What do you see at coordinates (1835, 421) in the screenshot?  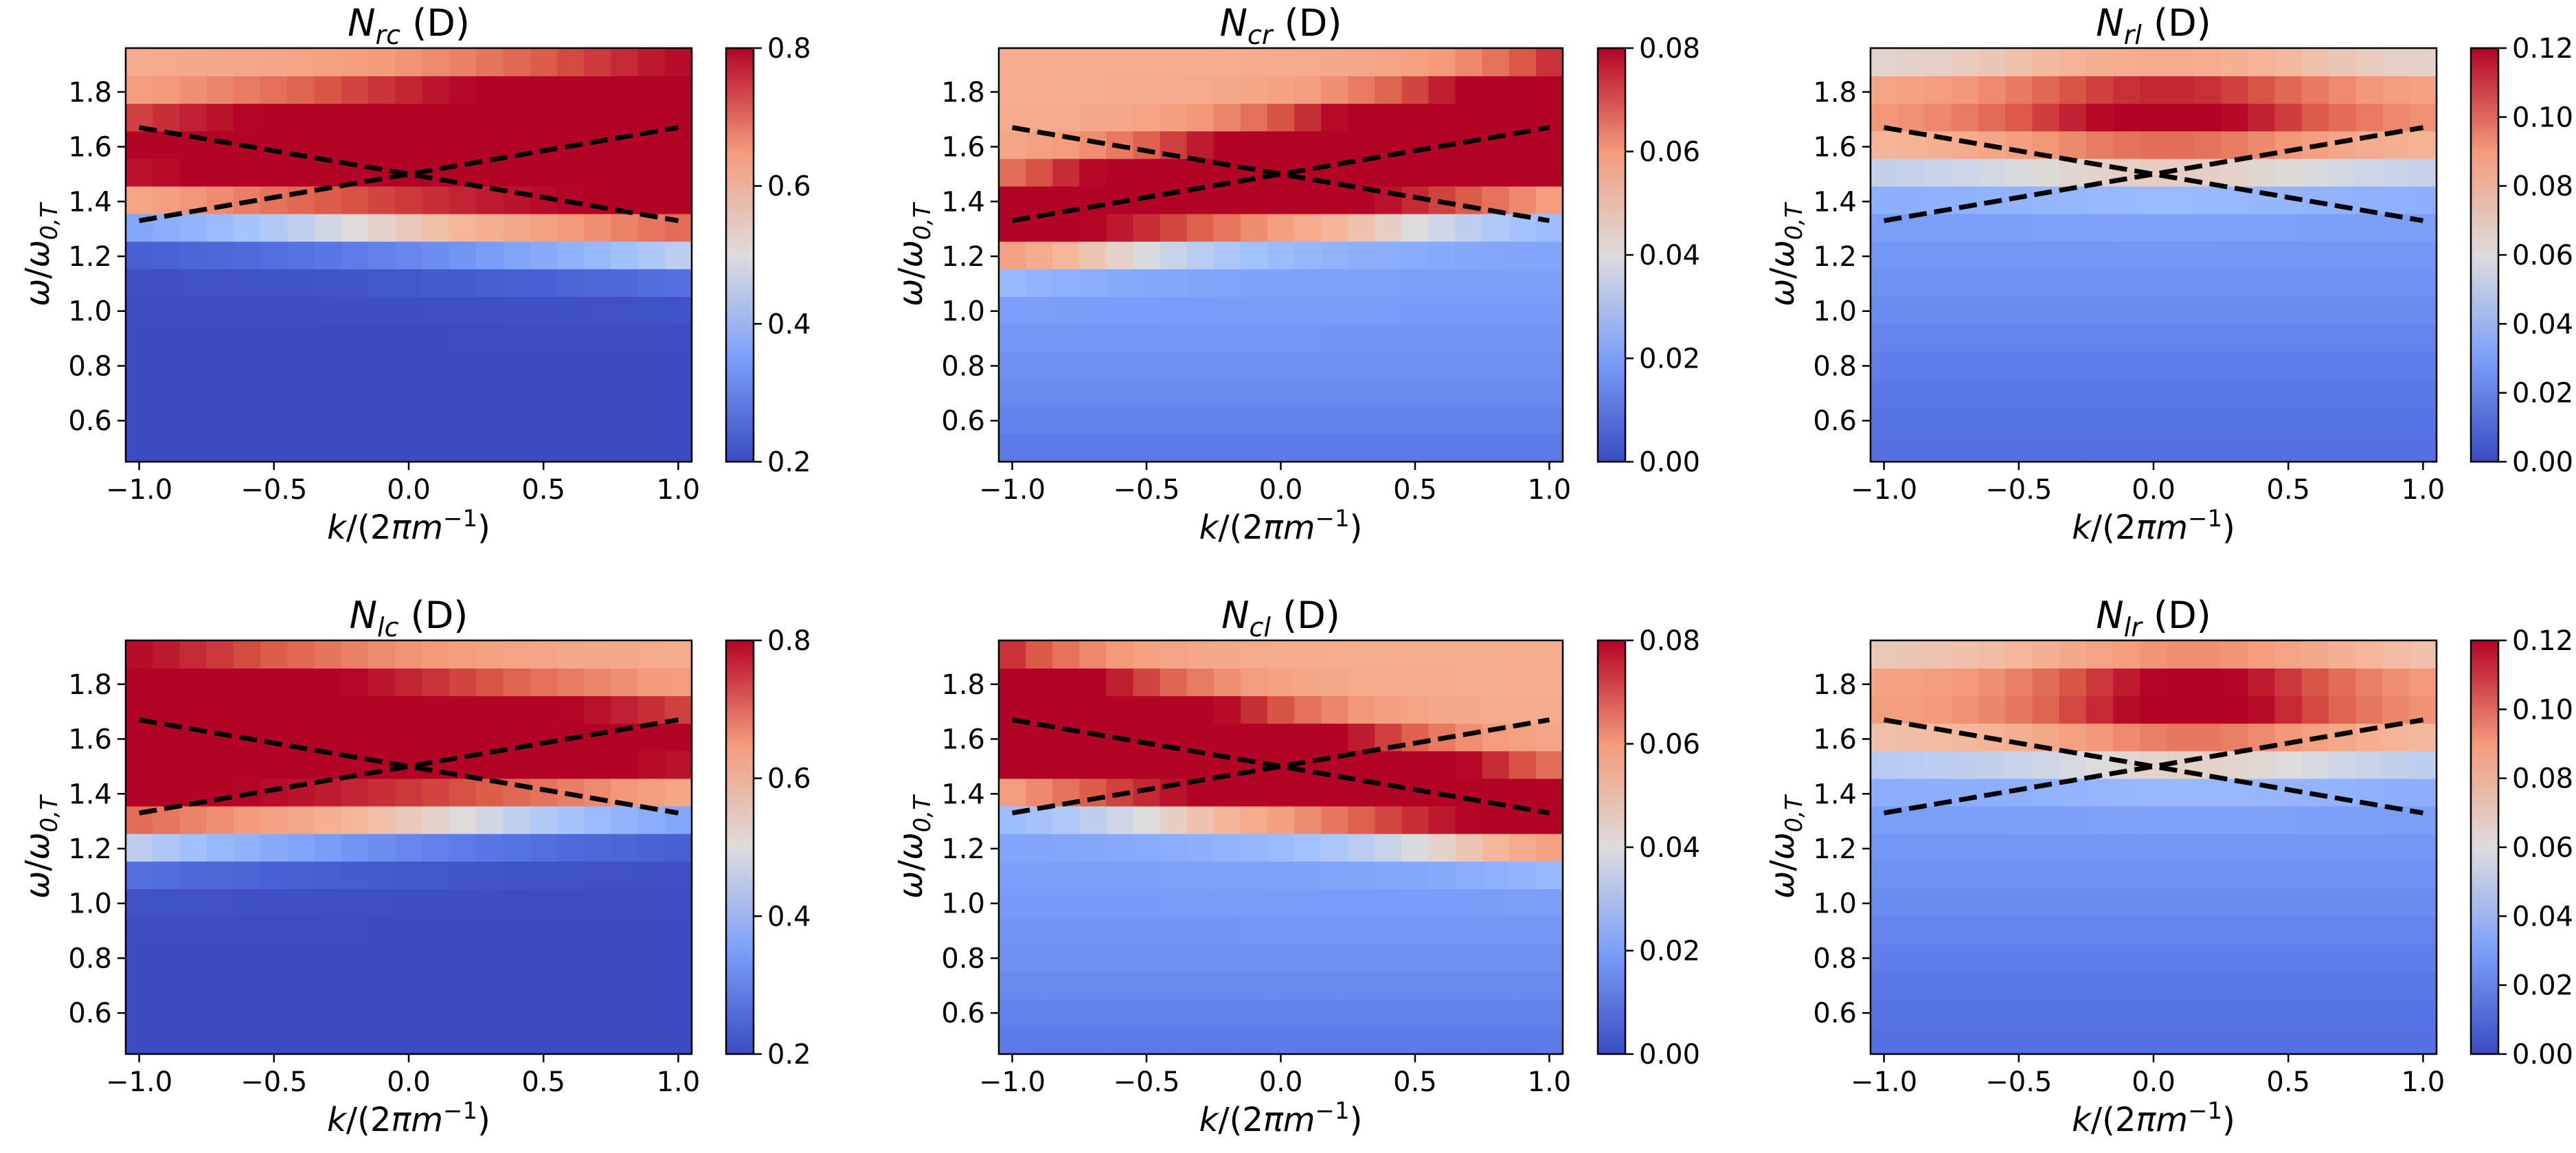 I see `y-tick-label: 0.6` at bounding box center [1835, 421].